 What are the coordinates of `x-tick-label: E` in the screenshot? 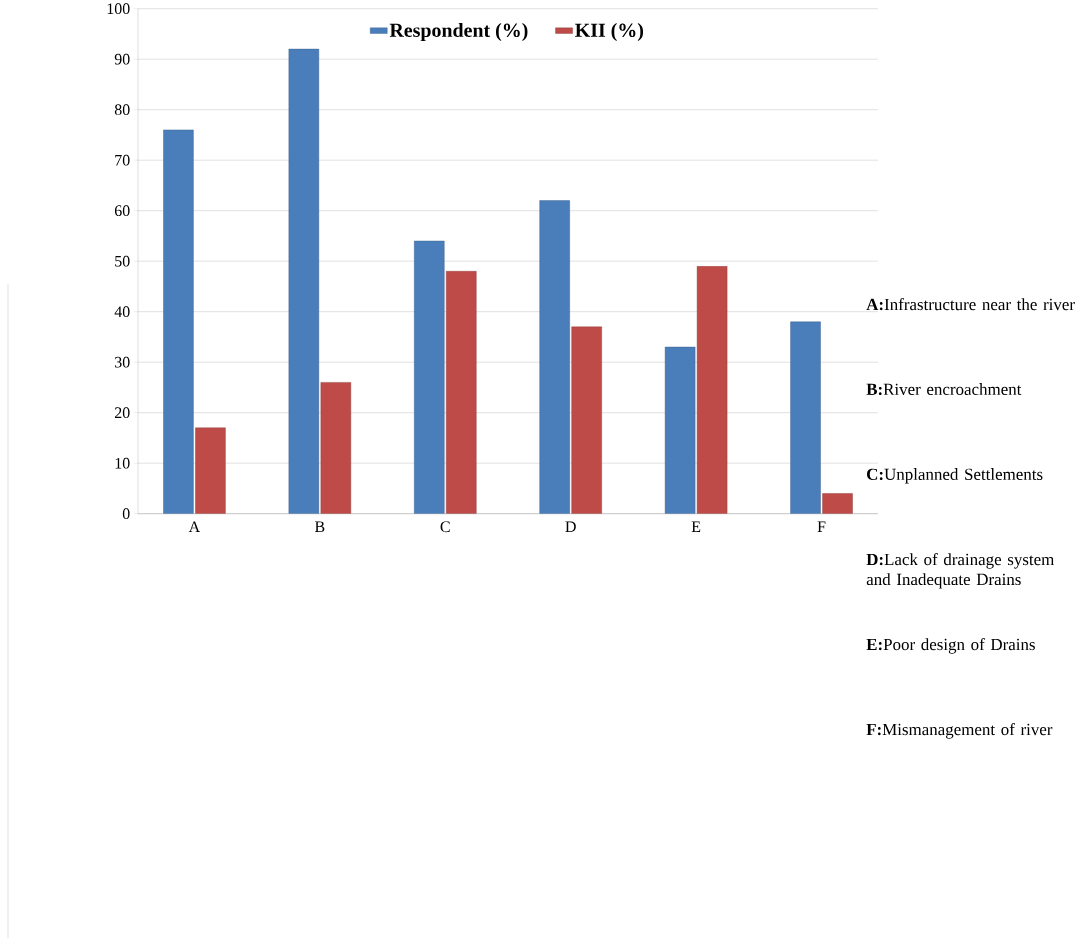 It's located at (696, 526).